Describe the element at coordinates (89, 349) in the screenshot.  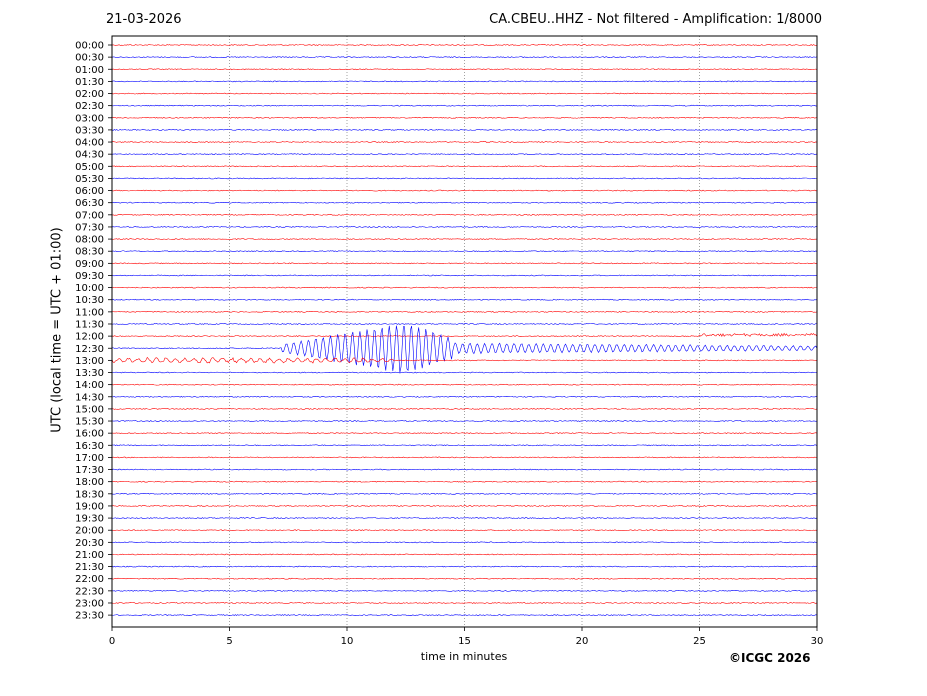
I see `y-tick-label: 12:30` at that location.